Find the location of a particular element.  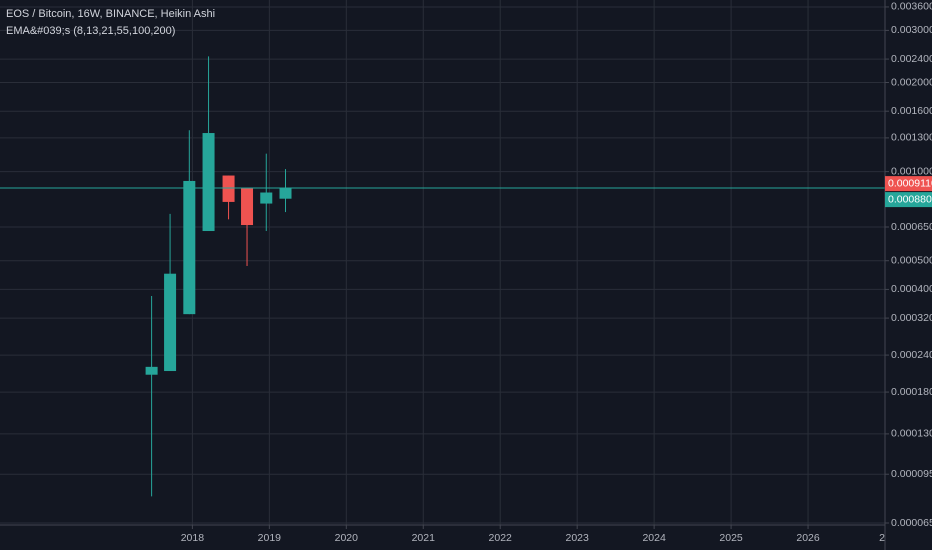

chart-title: EOS / Bitcoin, 16W, BINANCE, Heikin Ashi is located at coordinates (110, 14).